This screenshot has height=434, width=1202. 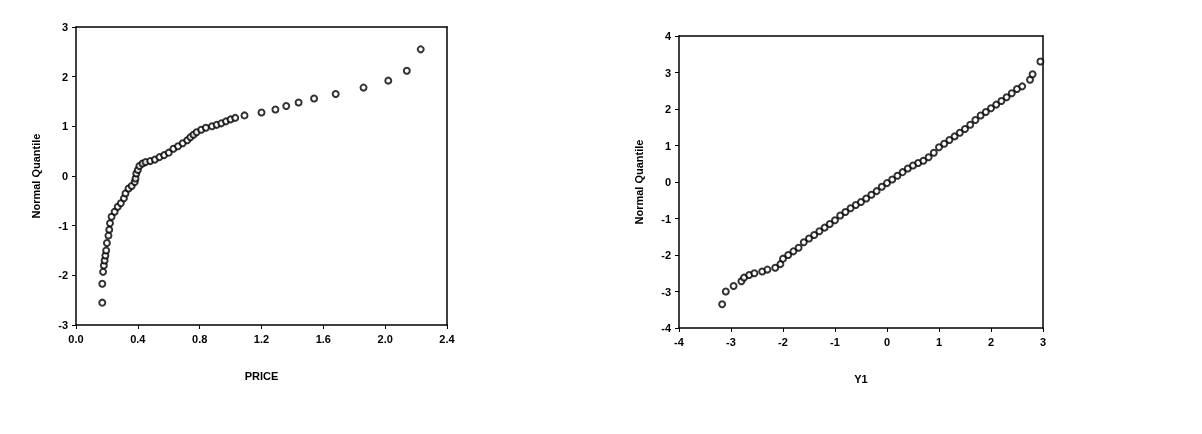 I want to click on x-tick-label: -2, so click(x=783, y=341).